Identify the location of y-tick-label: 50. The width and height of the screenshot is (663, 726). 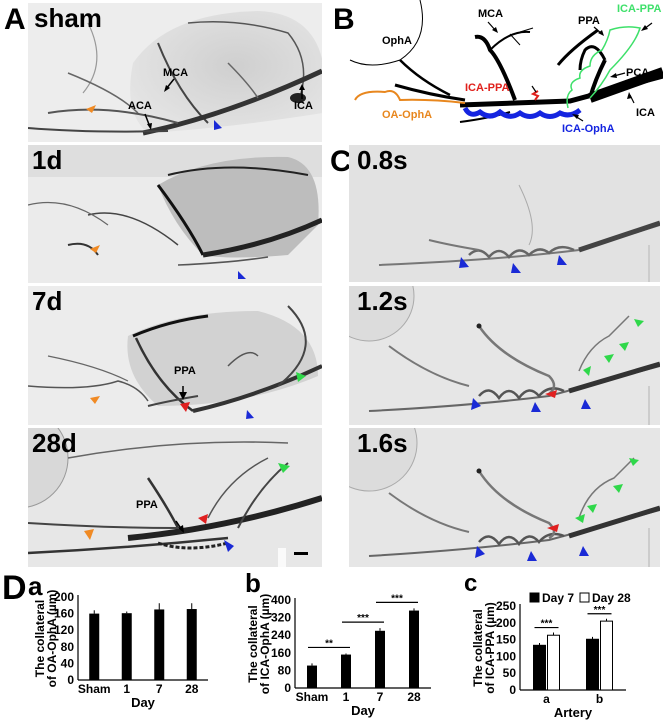
(510, 673).